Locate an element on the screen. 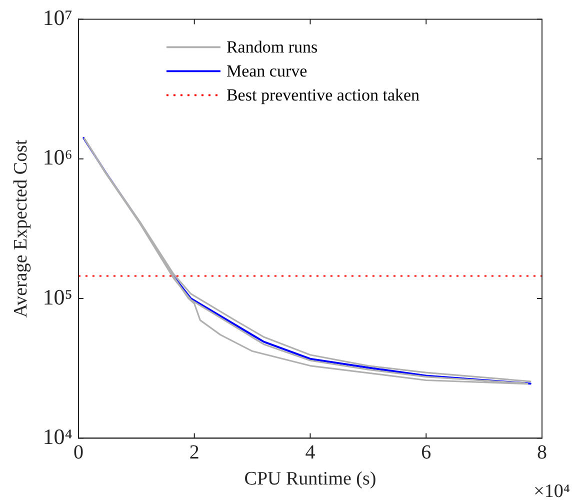  x-tick-label: 2 is located at coordinates (194, 452).